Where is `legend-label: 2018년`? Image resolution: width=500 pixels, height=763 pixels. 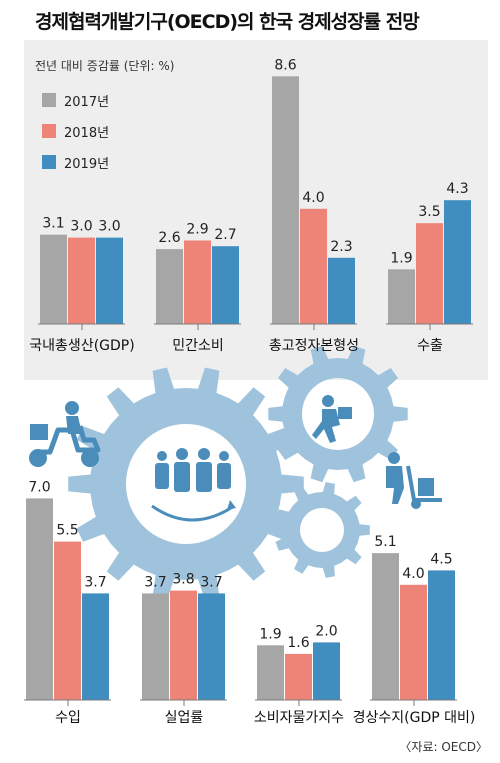
legend-label: 2018년 is located at coordinates (87, 133).